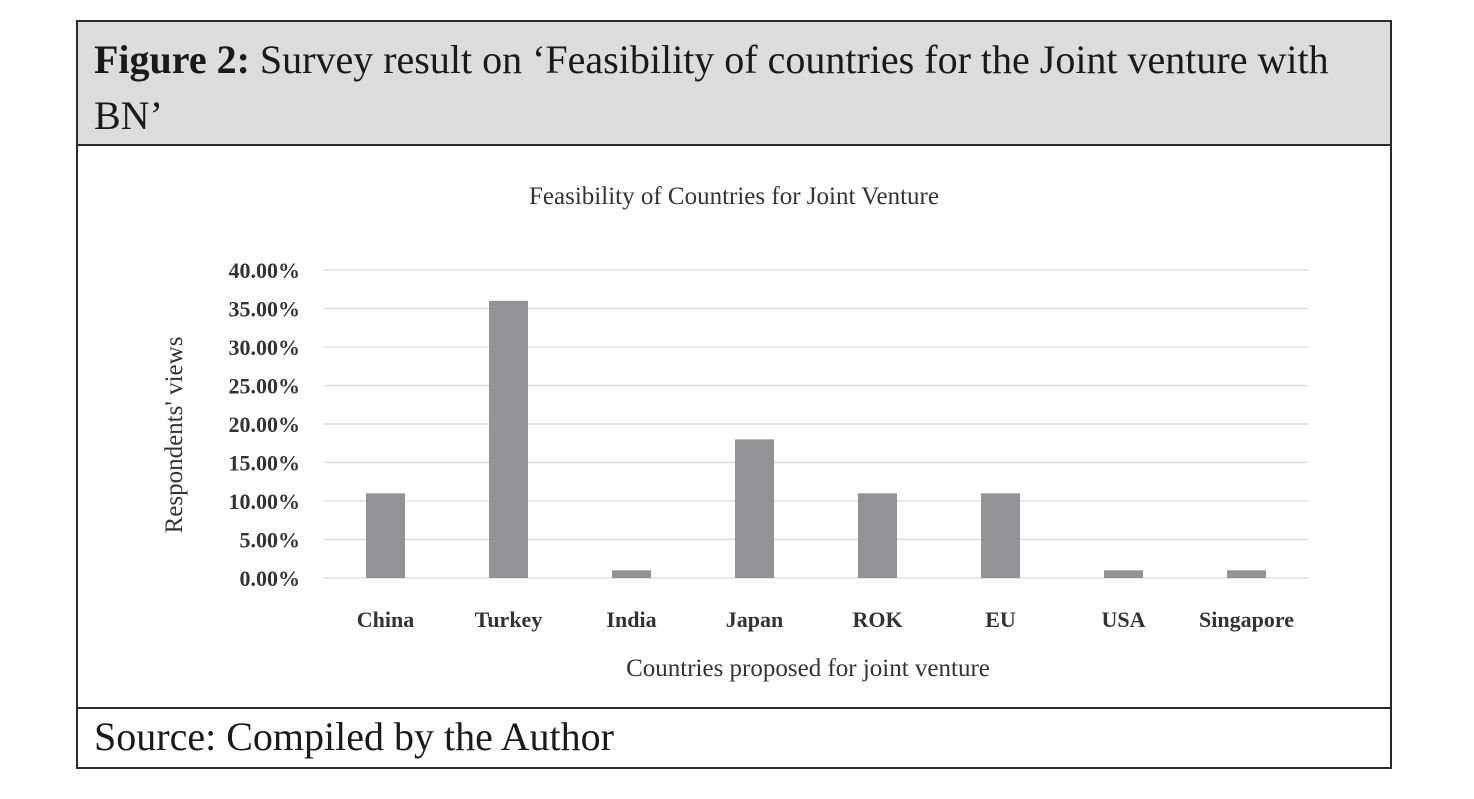 The width and height of the screenshot is (1474, 799). I want to click on y-tick-label: 25.00%, so click(265, 386).